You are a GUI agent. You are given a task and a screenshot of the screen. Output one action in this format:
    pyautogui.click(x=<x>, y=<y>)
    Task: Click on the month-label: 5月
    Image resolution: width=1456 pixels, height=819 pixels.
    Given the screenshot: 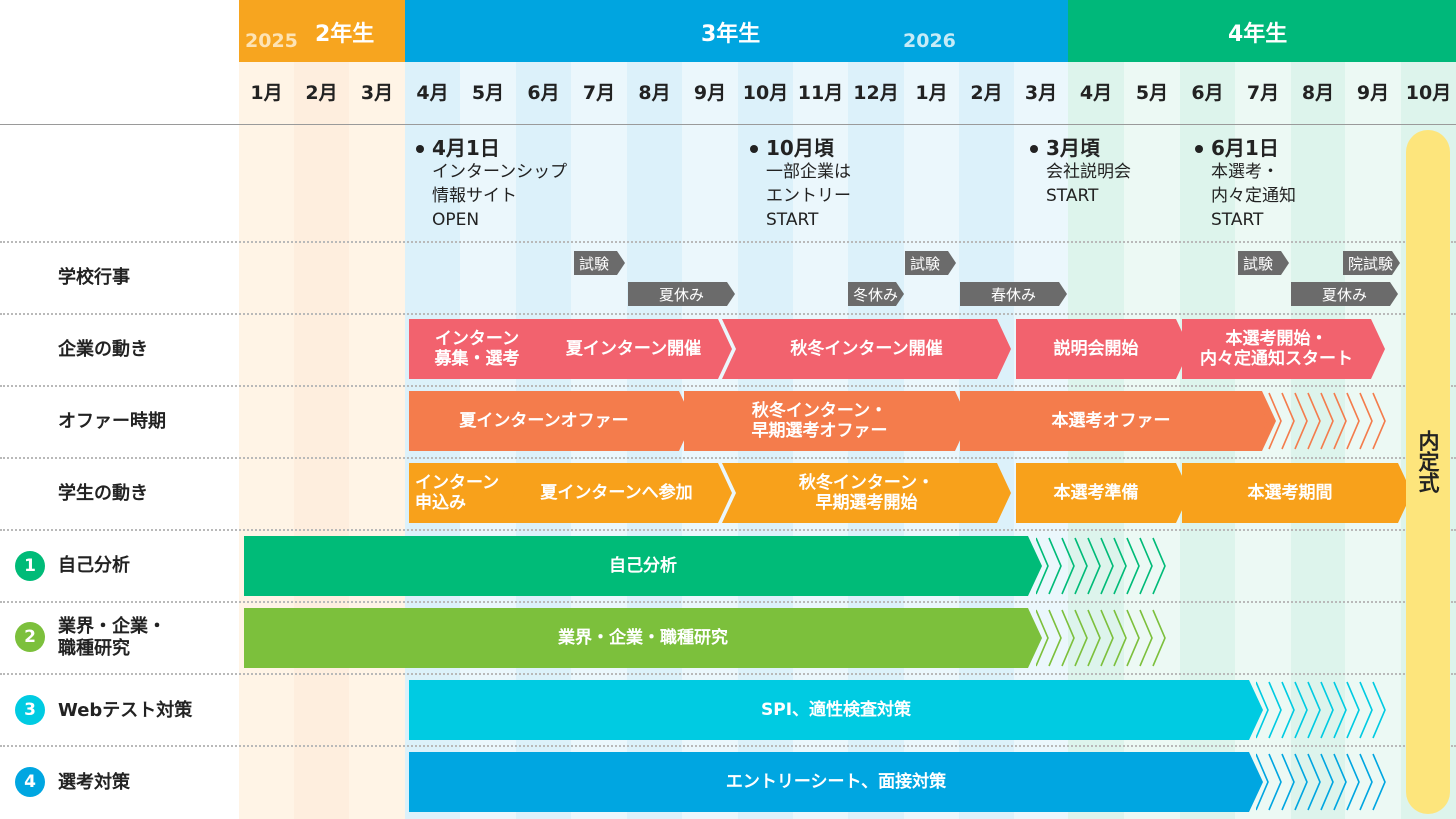 What is the action you would take?
    pyautogui.click(x=1152, y=93)
    